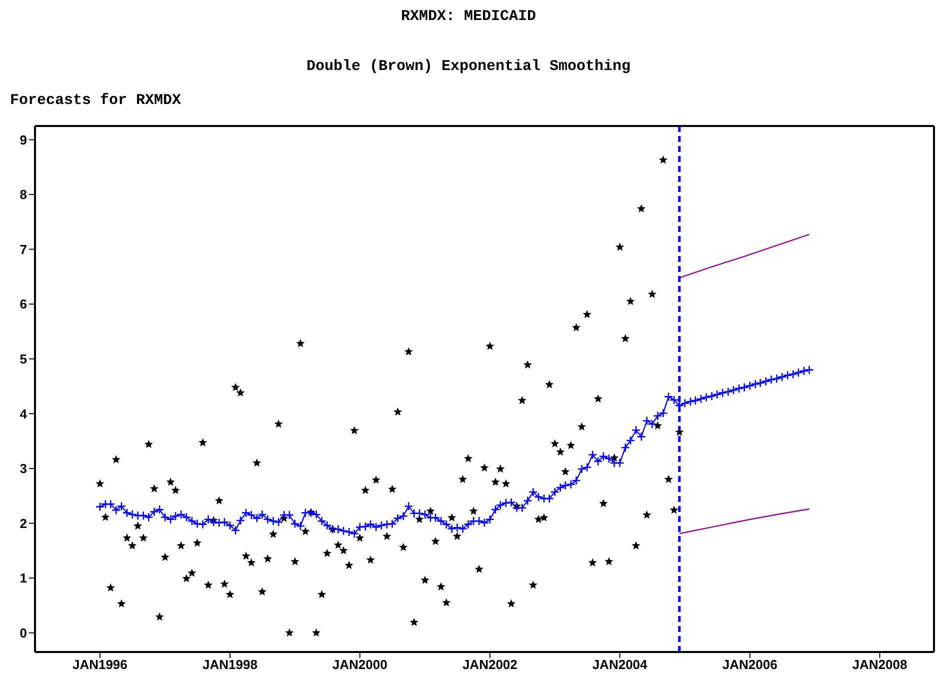 The width and height of the screenshot is (937, 680). I want to click on y-tick-label: 5, so click(23, 358).